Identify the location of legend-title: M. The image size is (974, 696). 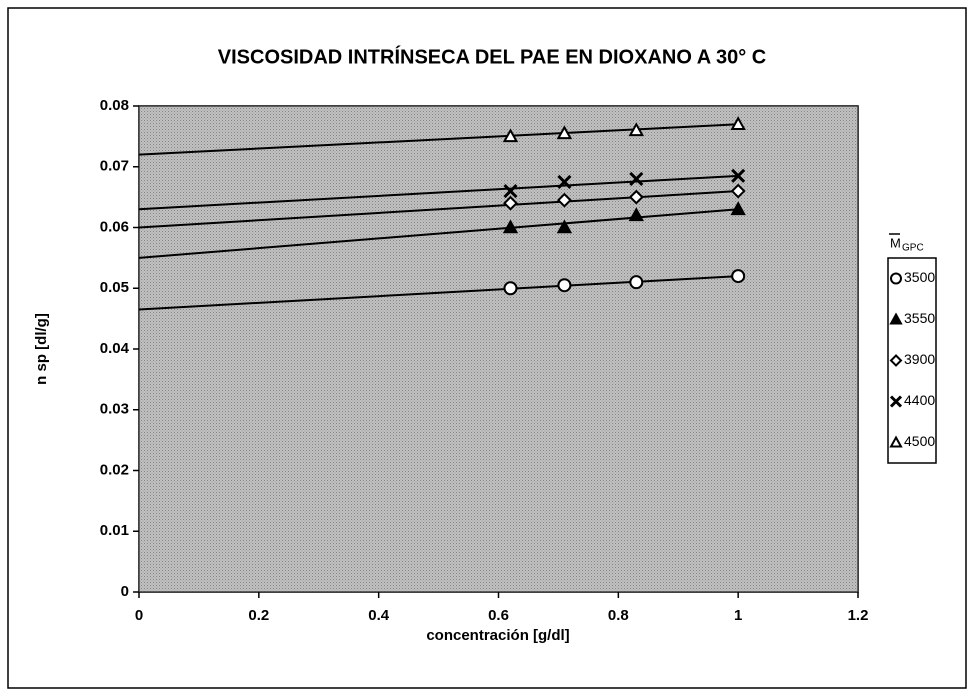
(895, 242).